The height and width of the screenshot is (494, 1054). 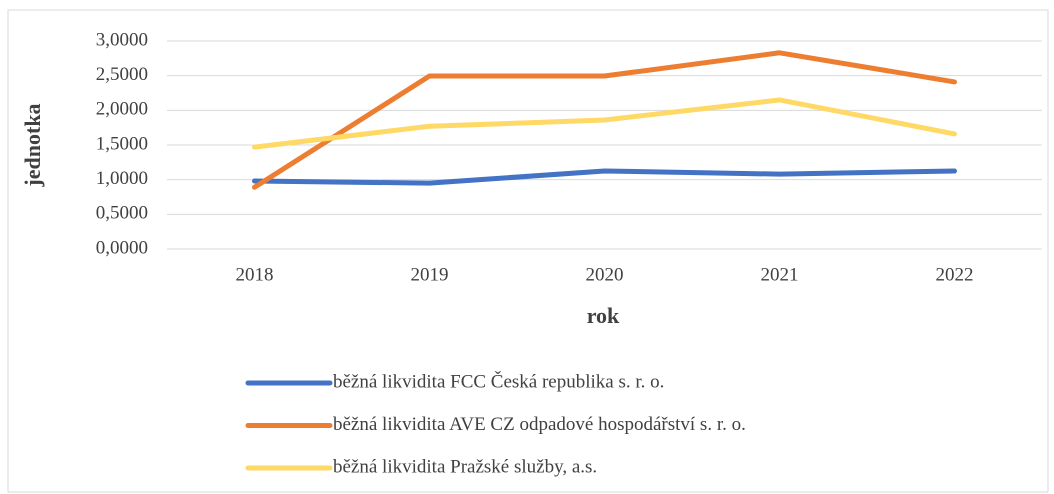 What do you see at coordinates (955, 274) in the screenshot?
I see `x-tick-label: 2022` at bounding box center [955, 274].